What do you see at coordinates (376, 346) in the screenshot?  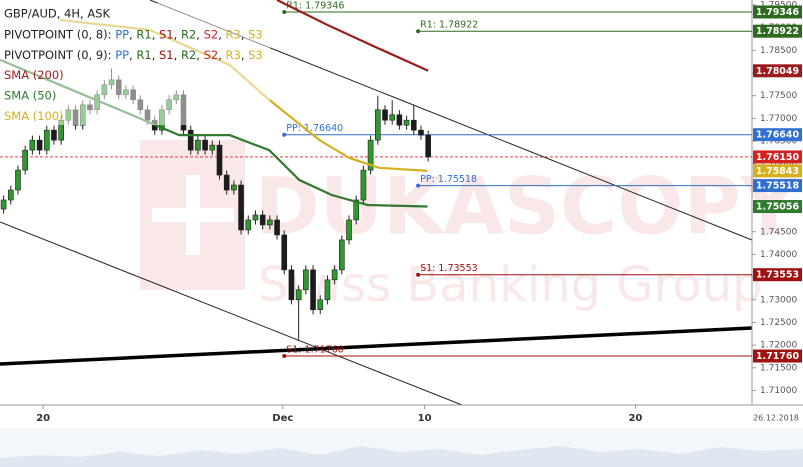 I see `trend-line` at bounding box center [376, 346].